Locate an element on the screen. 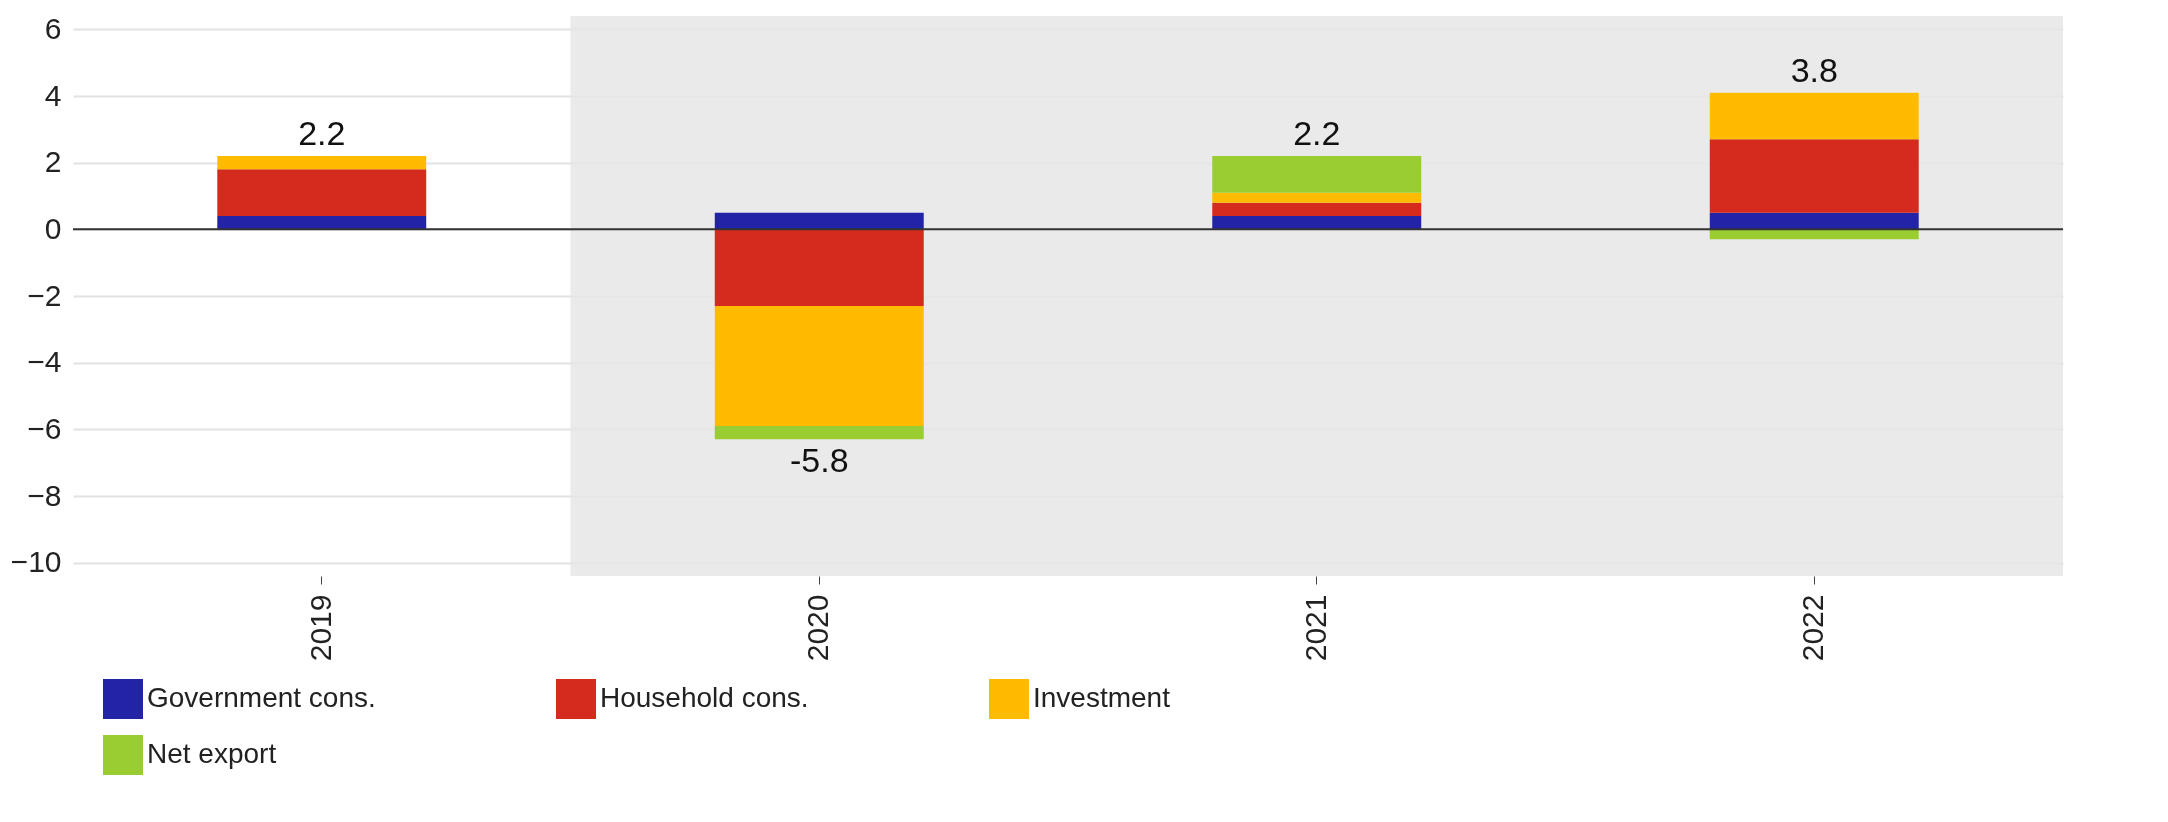 Image resolution: width=2168 pixels, height=822 pixels. legend-label: Investment is located at coordinates (1102, 697).